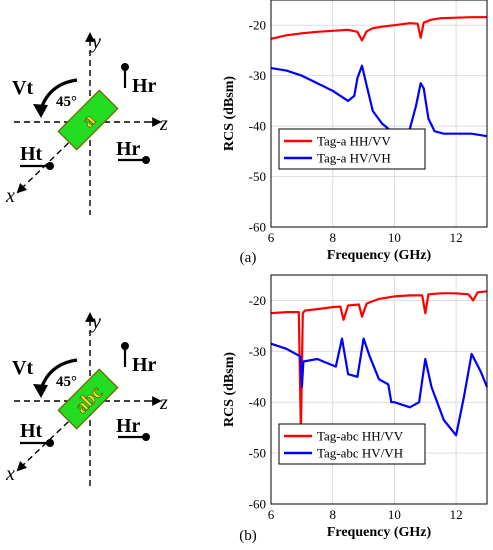 Image resolution: width=493 pixels, height=550 pixels. I want to click on panel-caption: (a), so click(248, 258).